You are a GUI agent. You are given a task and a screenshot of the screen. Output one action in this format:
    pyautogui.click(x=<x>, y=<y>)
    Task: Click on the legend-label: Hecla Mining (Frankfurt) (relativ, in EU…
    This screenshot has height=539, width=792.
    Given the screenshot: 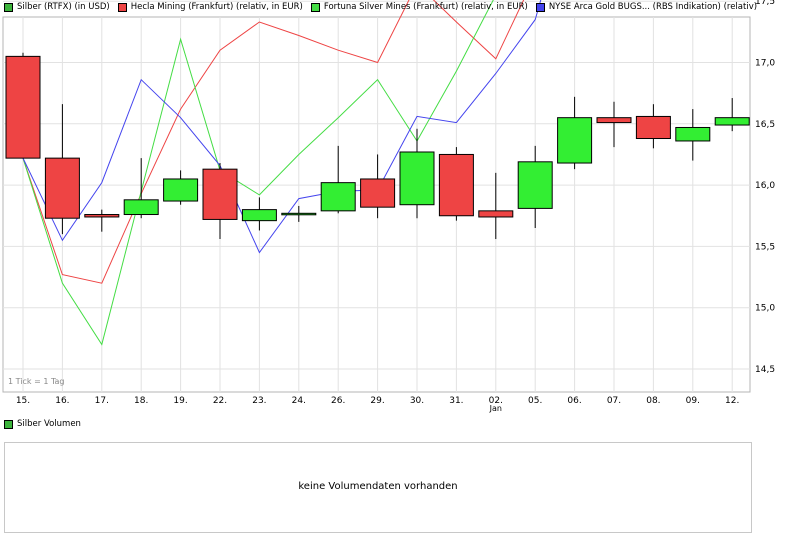 What is the action you would take?
    pyautogui.click(x=216, y=7)
    